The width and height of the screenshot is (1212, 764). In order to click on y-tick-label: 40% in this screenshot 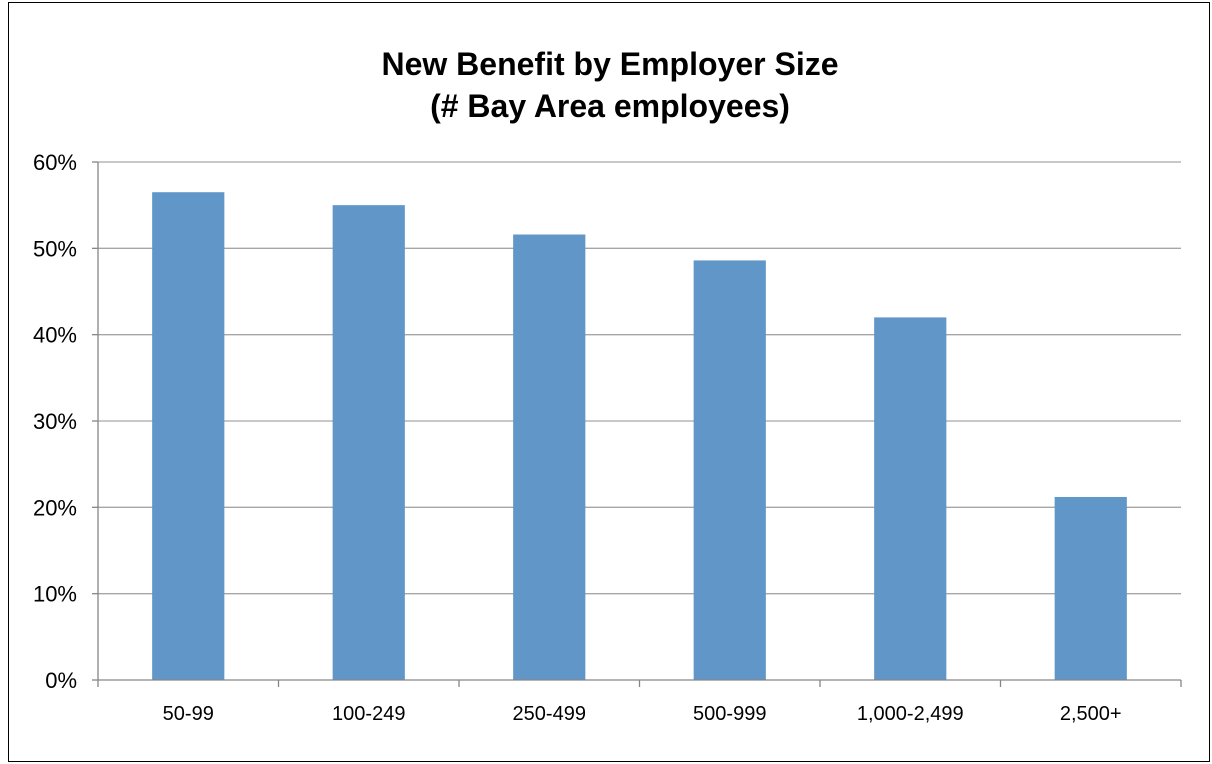, I will do `click(55, 335)`.